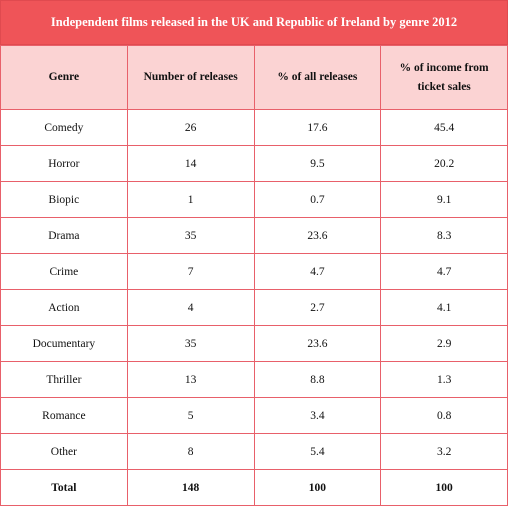  What do you see at coordinates (64, 271) in the screenshot?
I see `table-cell: Crime` at bounding box center [64, 271].